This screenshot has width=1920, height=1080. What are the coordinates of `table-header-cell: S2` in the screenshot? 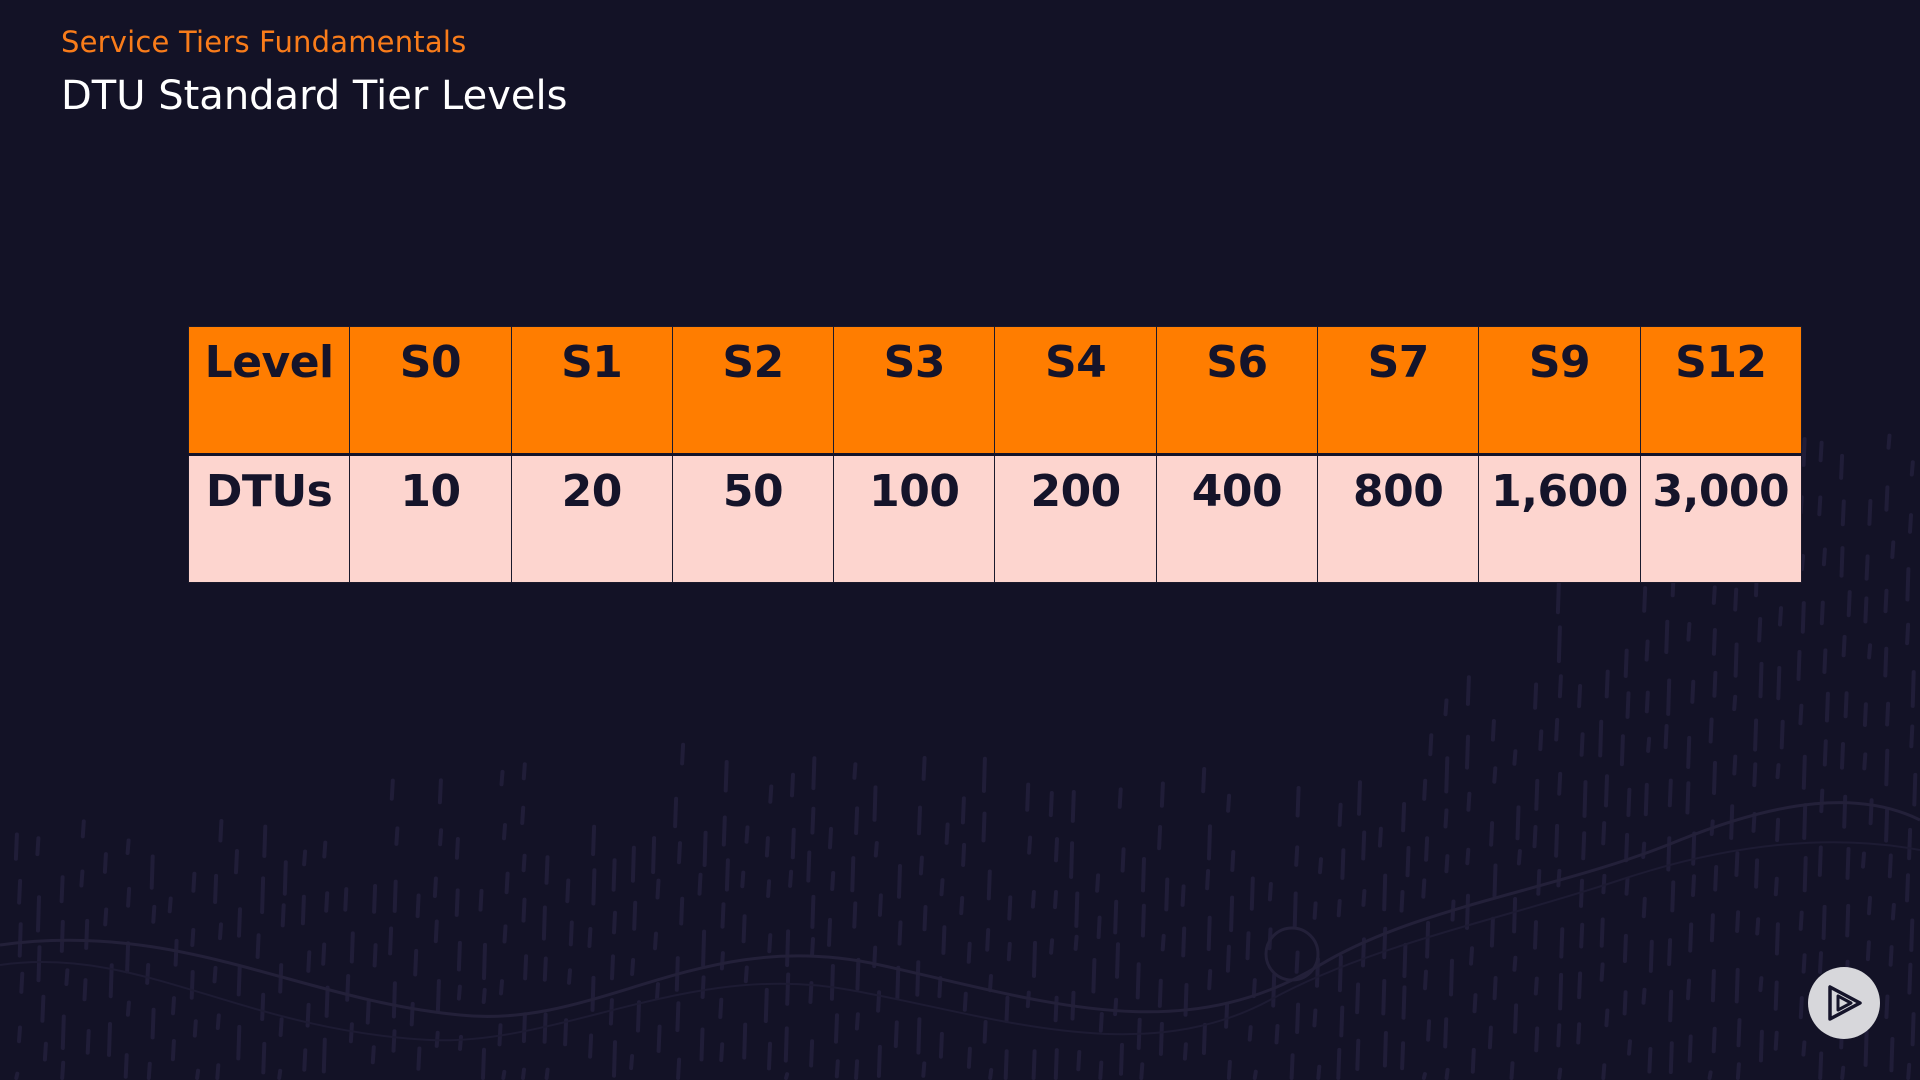 It's located at (753, 391).